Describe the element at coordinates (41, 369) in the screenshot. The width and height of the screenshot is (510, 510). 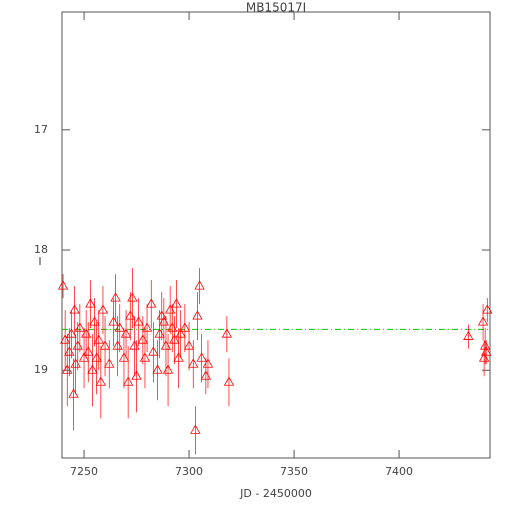
I see `y-tick-label: 19` at that location.